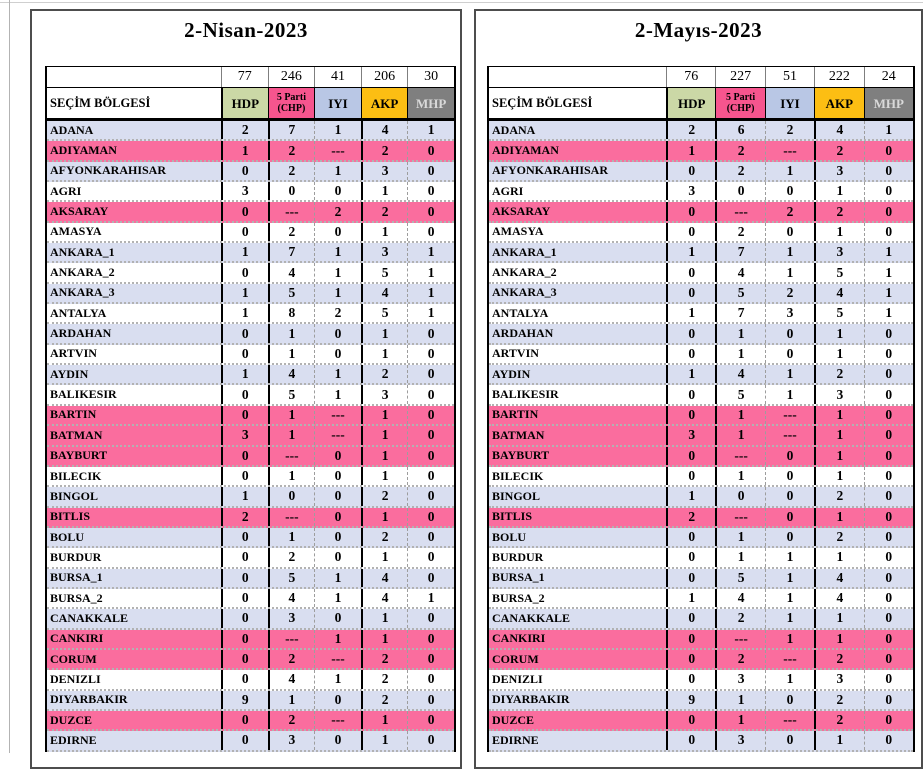 This screenshot has height=769, width=923. What do you see at coordinates (701, 436) in the screenshot?
I see `table-row: BATMAN 3 1 --- 1 0` at bounding box center [701, 436].